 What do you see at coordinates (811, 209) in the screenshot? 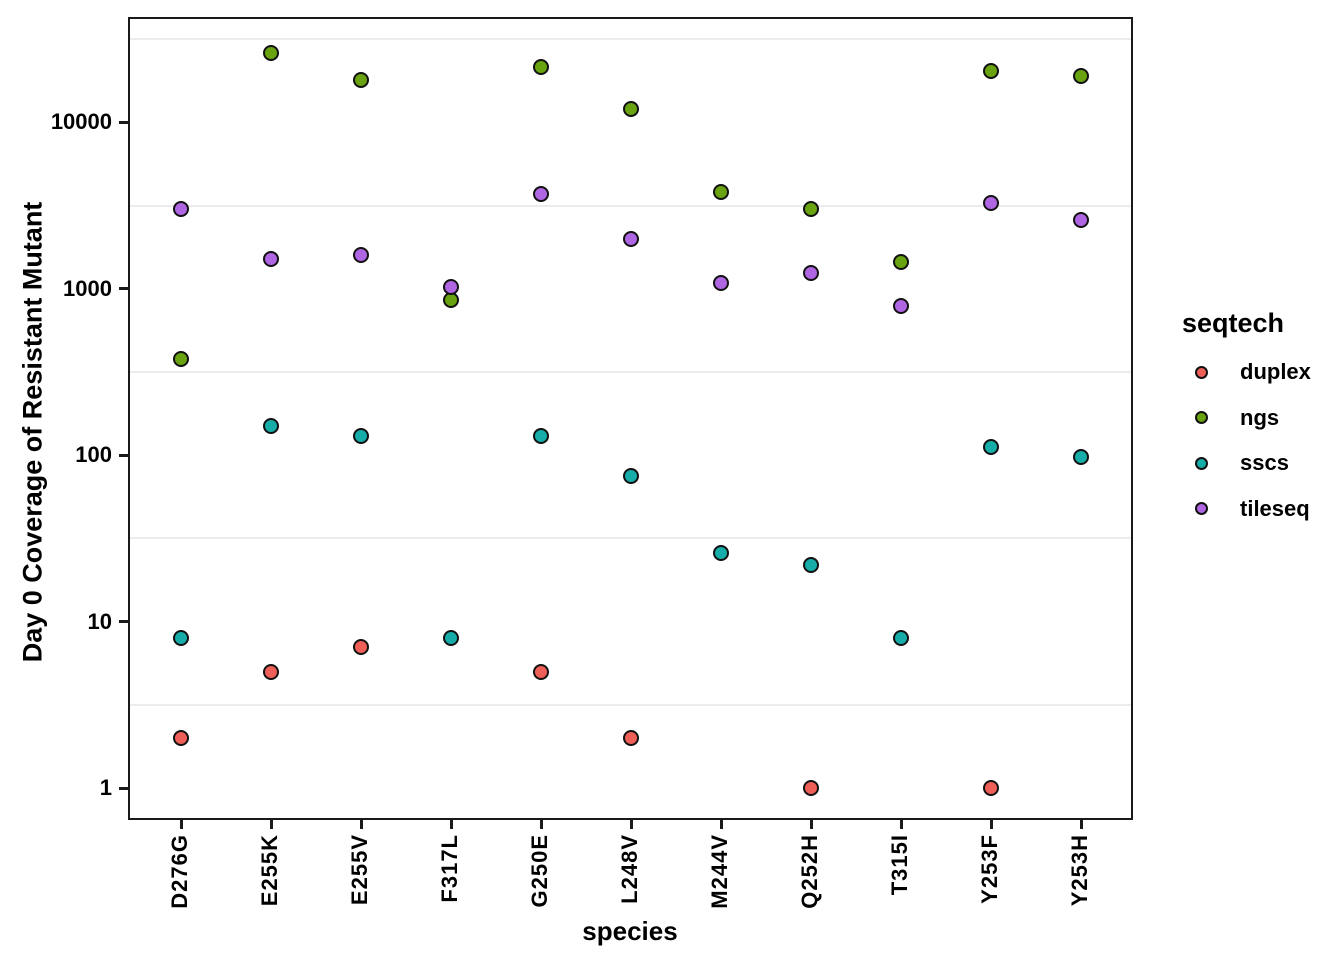
I see `point-ngs-Q252H` at bounding box center [811, 209].